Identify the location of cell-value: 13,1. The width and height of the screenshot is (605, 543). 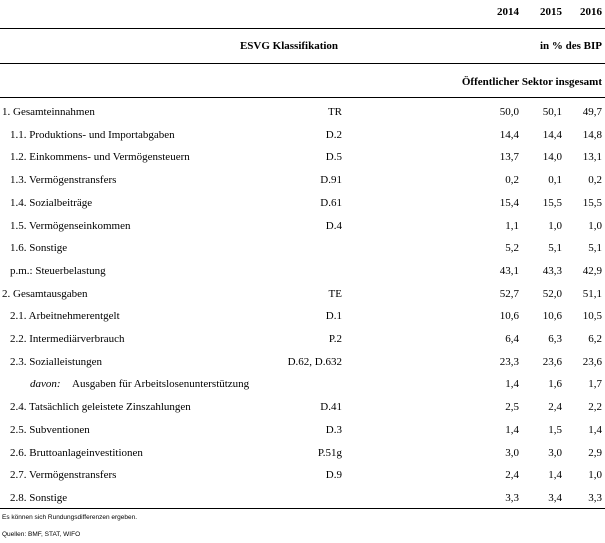
(592, 157).